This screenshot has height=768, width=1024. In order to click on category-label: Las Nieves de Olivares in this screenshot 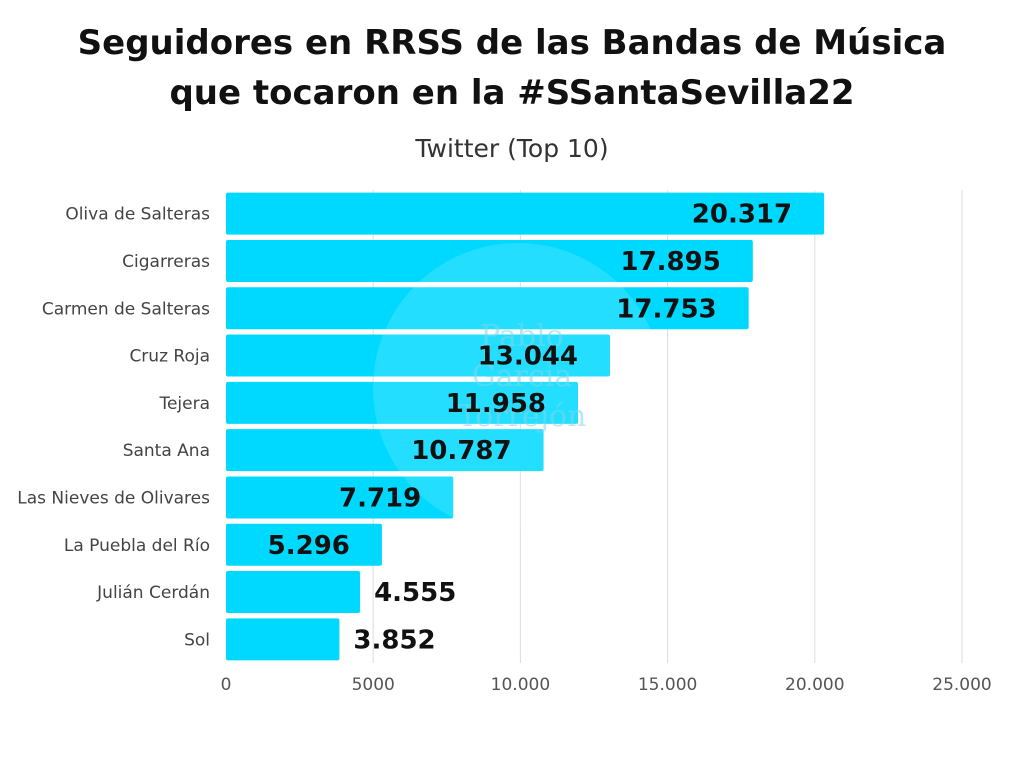, I will do `click(113, 498)`.